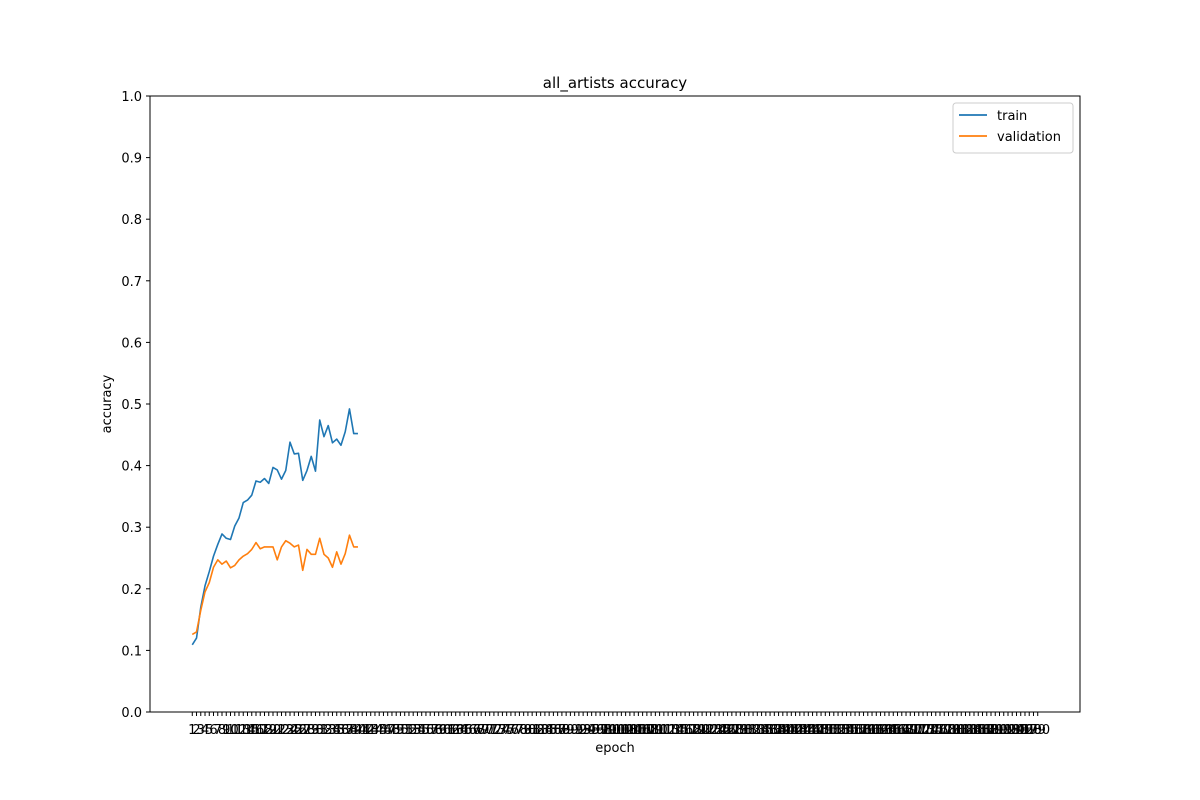 This screenshot has width=1200, height=800. Describe the element at coordinates (131, 97) in the screenshot. I see `y-tick-label: 1.0` at that location.